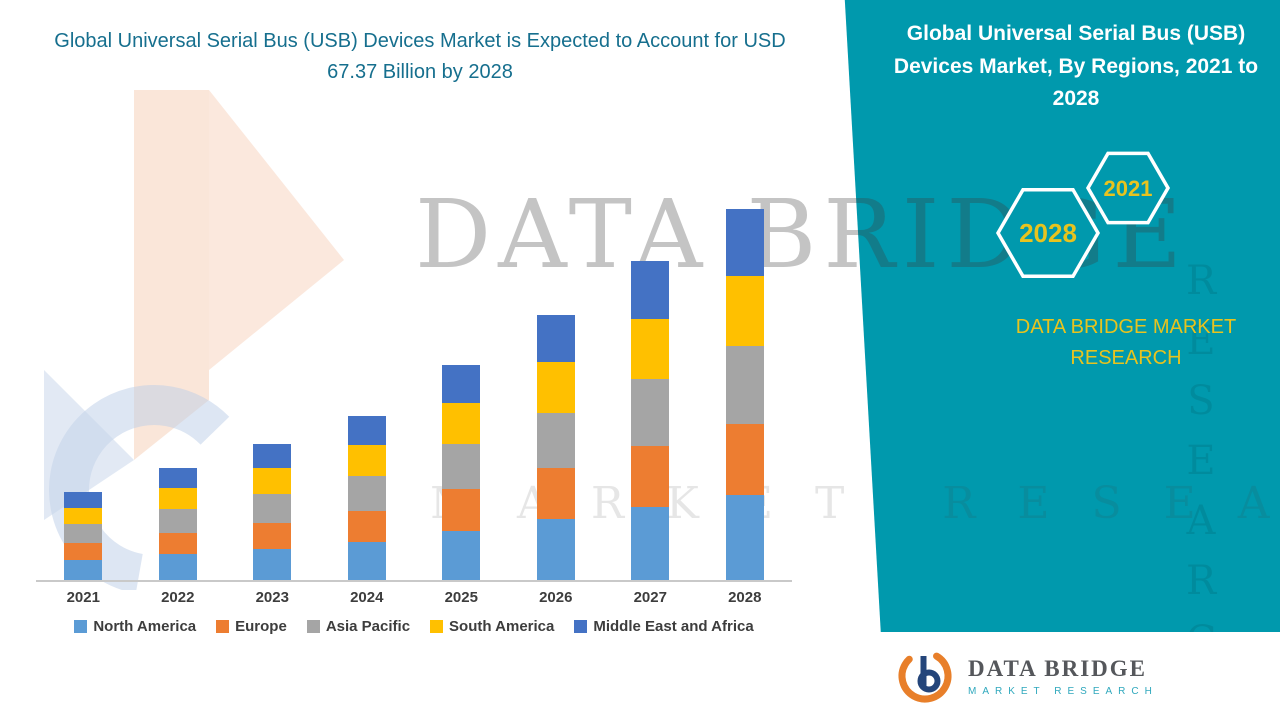  Describe the element at coordinates (925, 676) in the screenshot. I see `data-bridge-logo-icon` at that location.